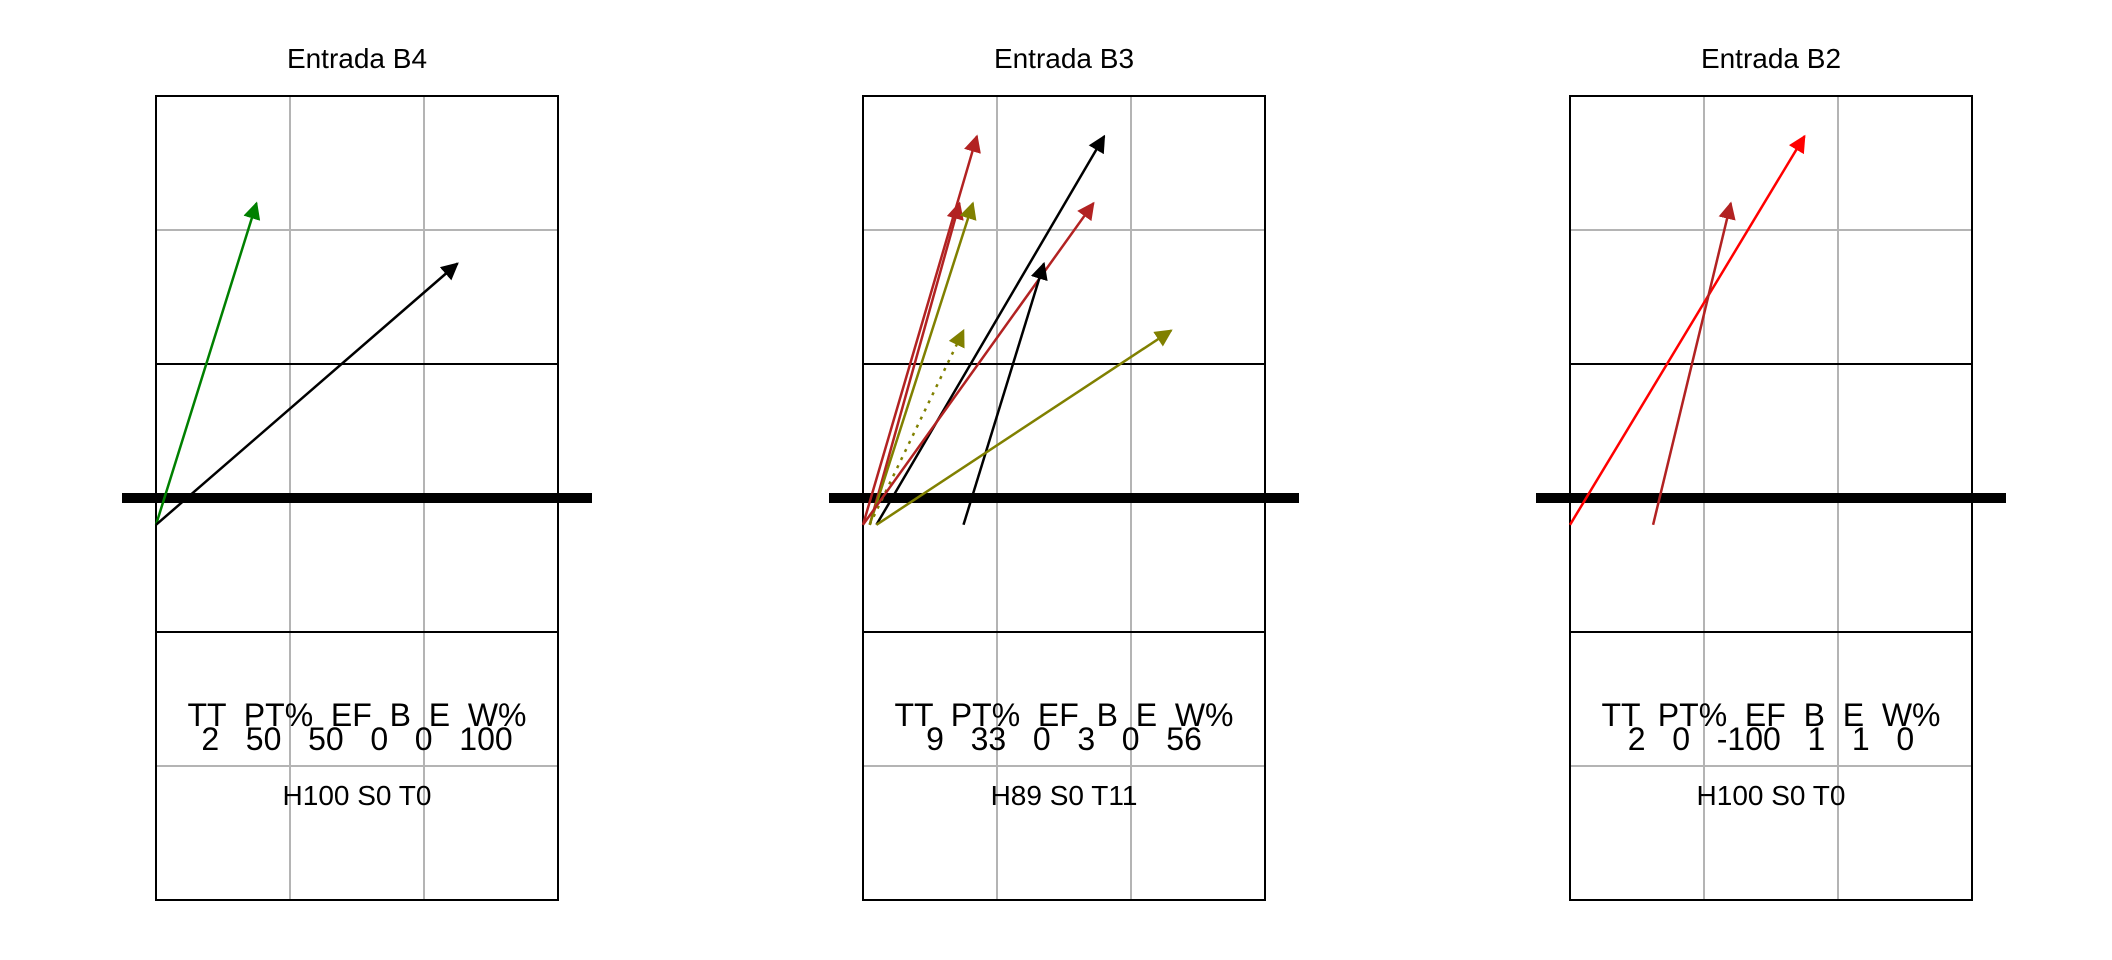 The width and height of the screenshot is (2112, 960). I want to click on summary-line: H89 S0 T11, so click(1064, 795).